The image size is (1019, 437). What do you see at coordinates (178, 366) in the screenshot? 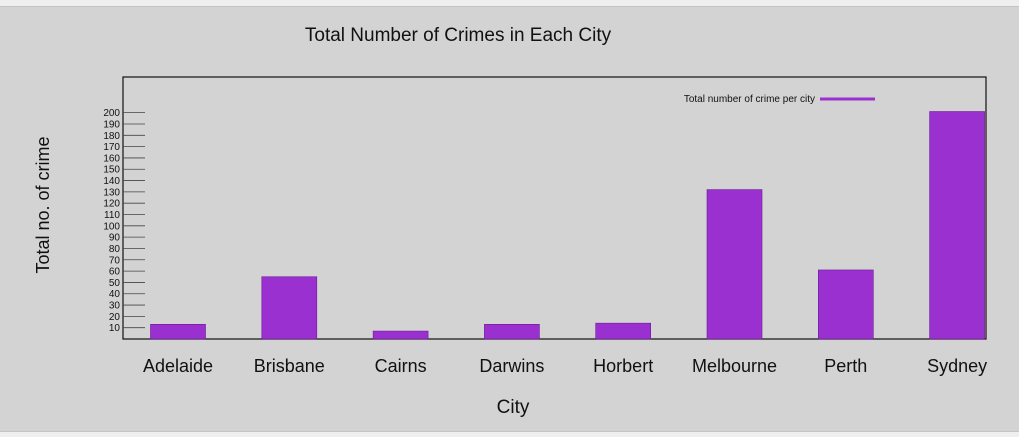
I see `x-tick-label: Adelaide` at bounding box center [178, 366].